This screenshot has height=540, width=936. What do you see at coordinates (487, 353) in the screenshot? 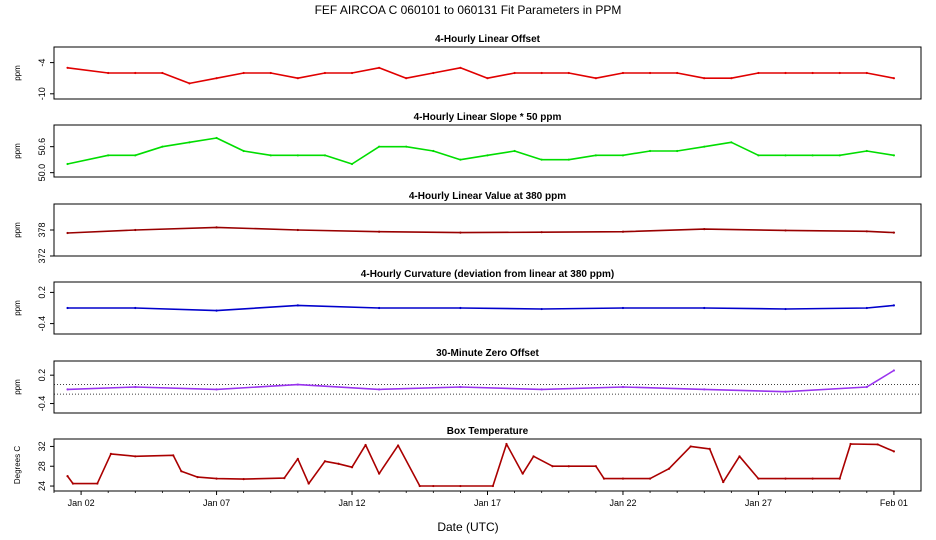
I see `panel-title: 30-Minute Zero Offset` at bounding box center [487, 353].